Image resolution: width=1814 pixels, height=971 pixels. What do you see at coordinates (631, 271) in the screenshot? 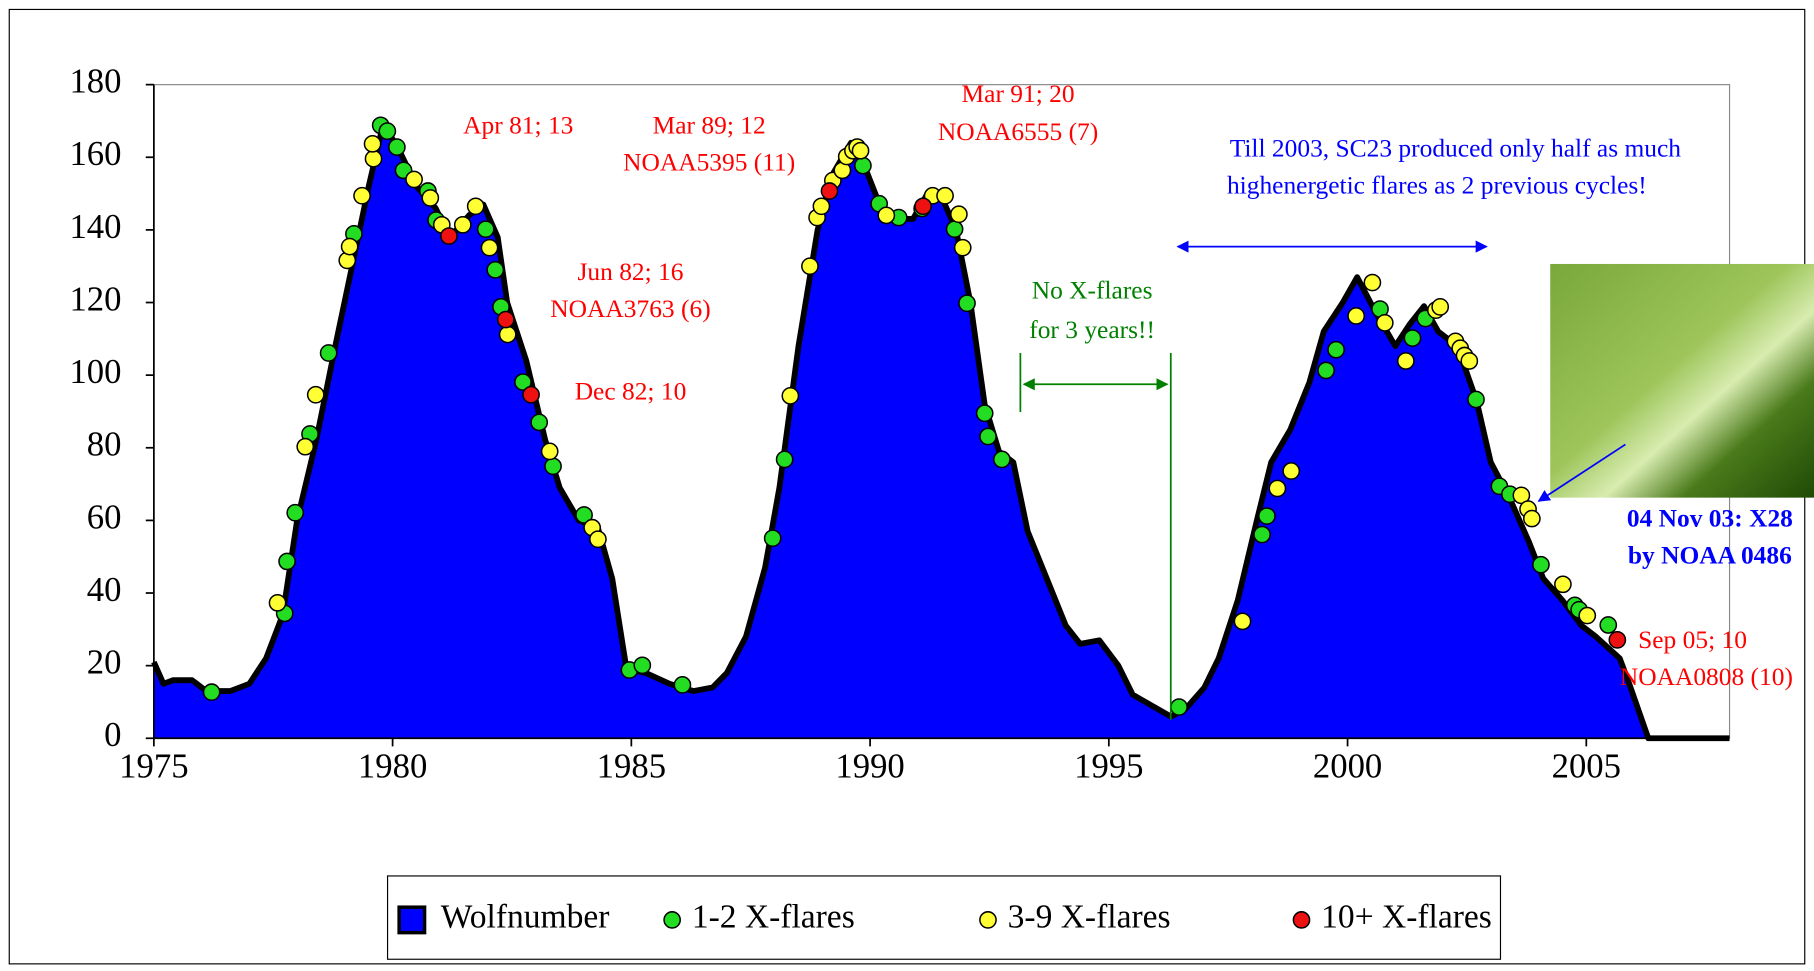
I see `annotation: Jun 82; 16` at bounding box center [631, 271].